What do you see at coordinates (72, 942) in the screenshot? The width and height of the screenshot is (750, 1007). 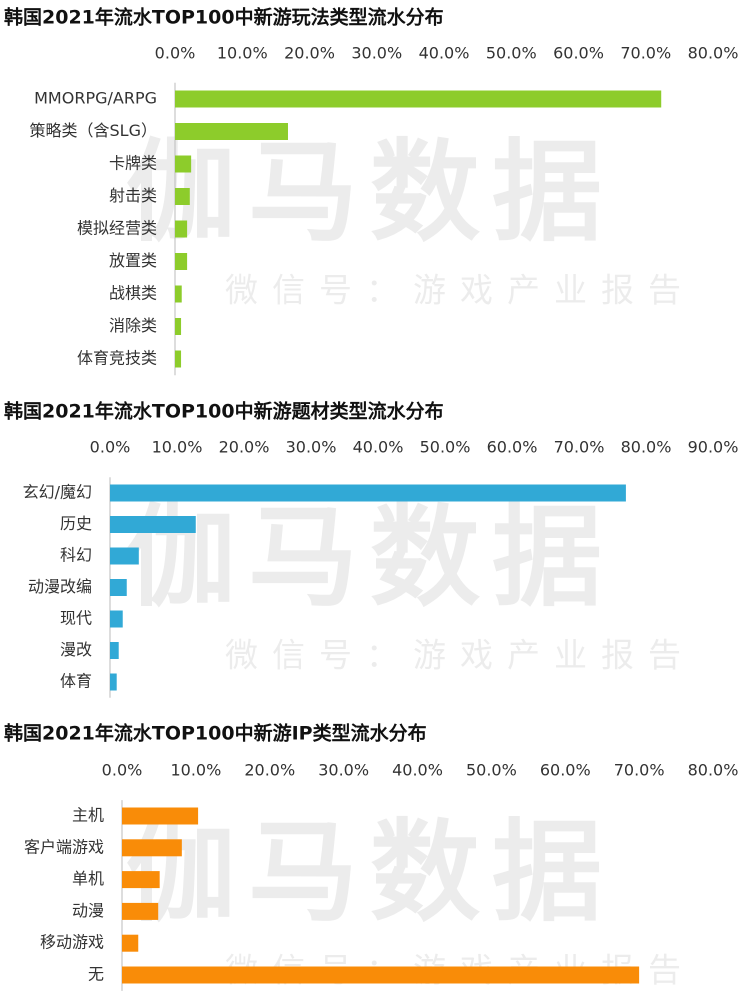 I see `category-label: 移动游戏` at bounding box center [72, 942].